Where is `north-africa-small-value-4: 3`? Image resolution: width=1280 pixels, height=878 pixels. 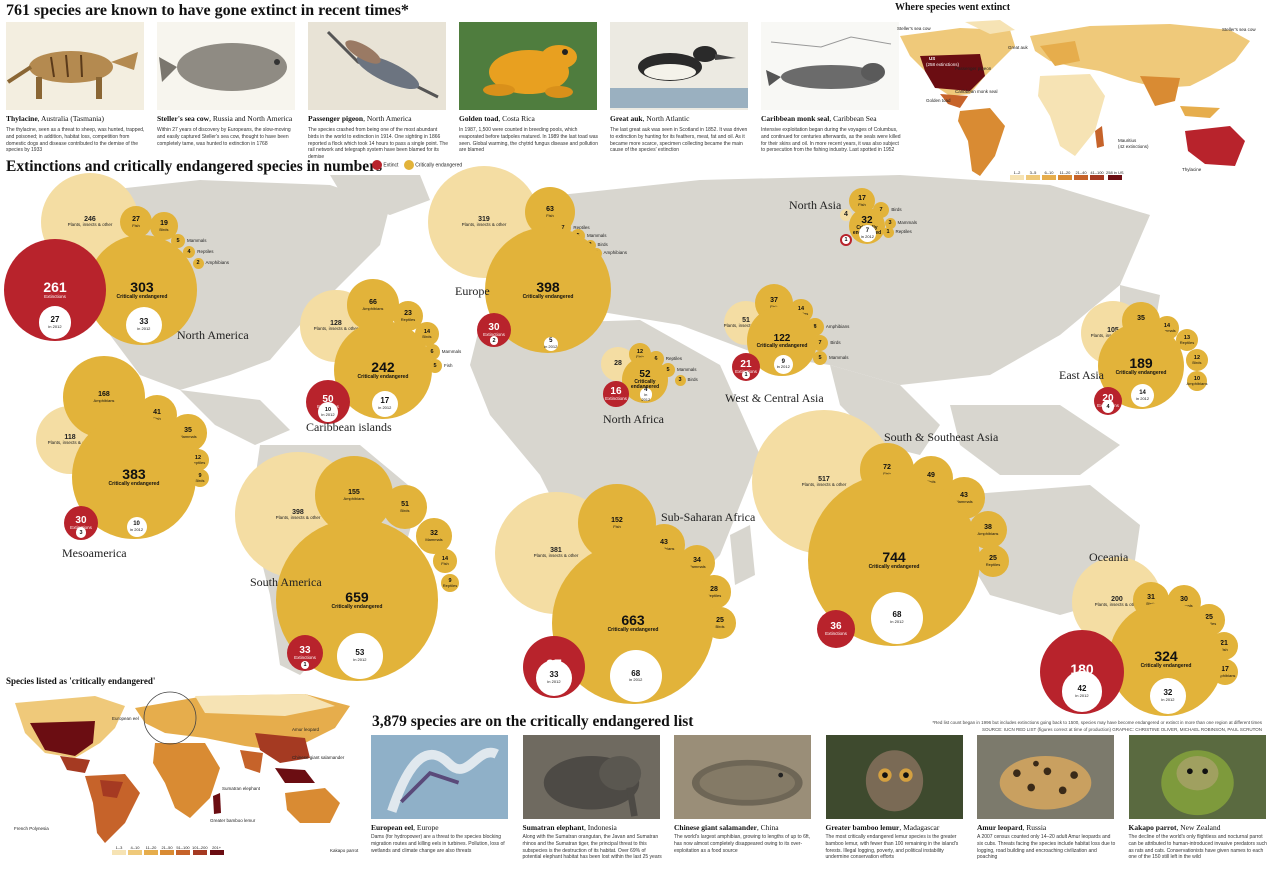 north-africa-small-value-4: 3 is located at coordinates (680, 379).